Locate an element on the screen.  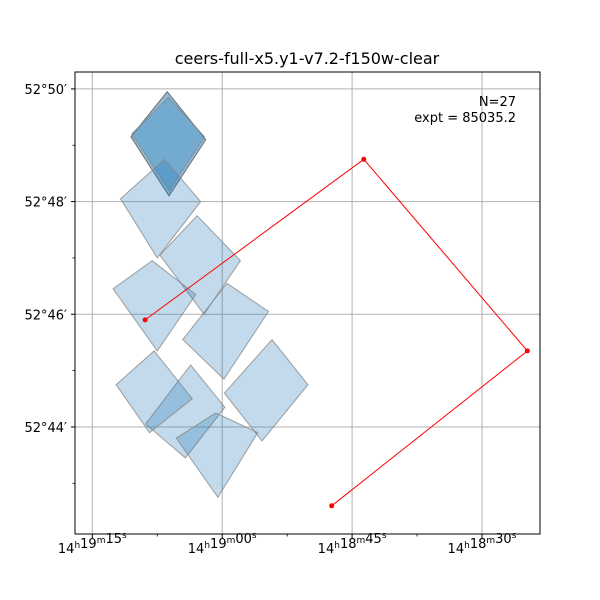
x-tick-label-1: 14h19m00s is located at coordinates (222, 544).